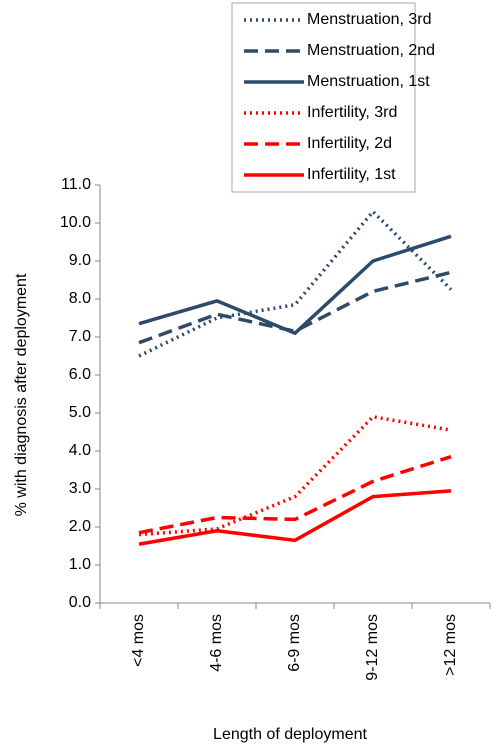 This screenshot has width=491, height=748. I want to click on y-tick-label: 8.0, so click(80, 298).